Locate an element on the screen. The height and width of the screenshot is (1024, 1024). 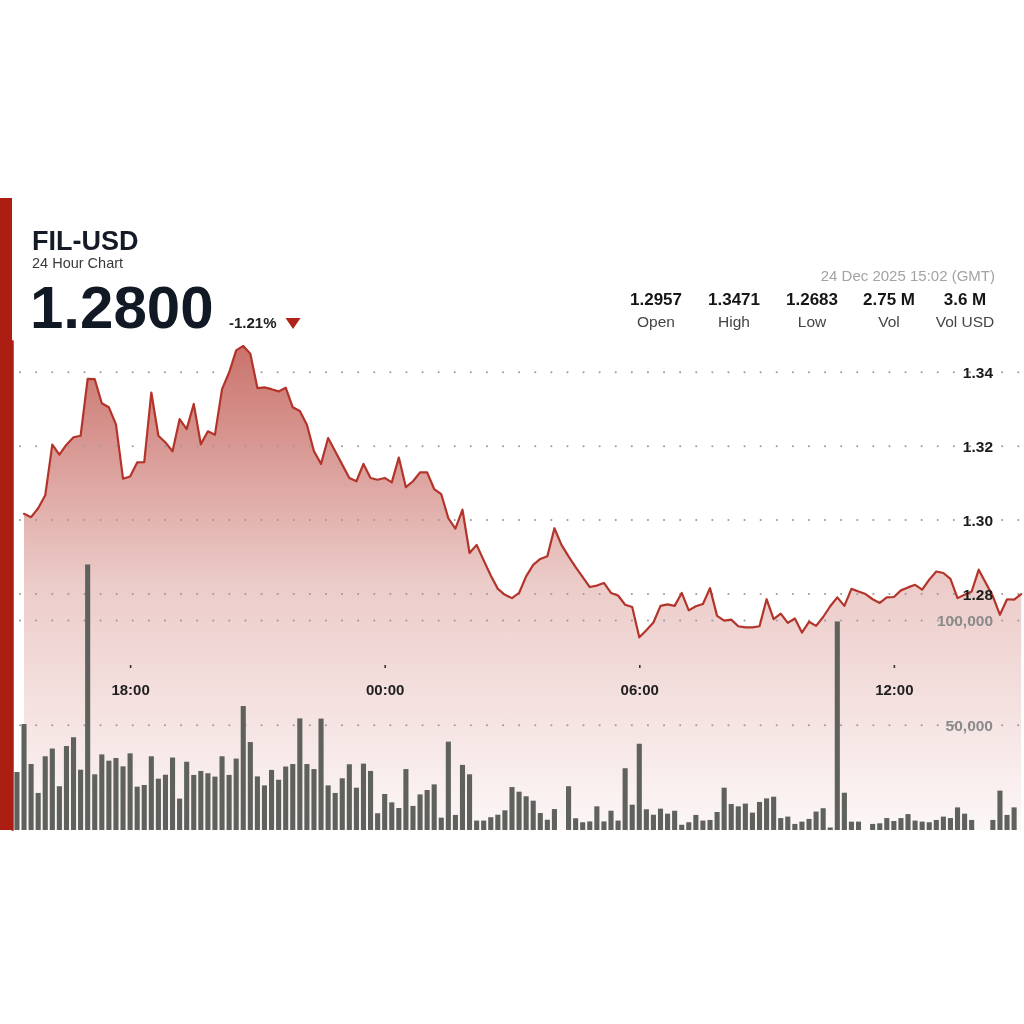
text: Low is located at coordinates (812, 321).